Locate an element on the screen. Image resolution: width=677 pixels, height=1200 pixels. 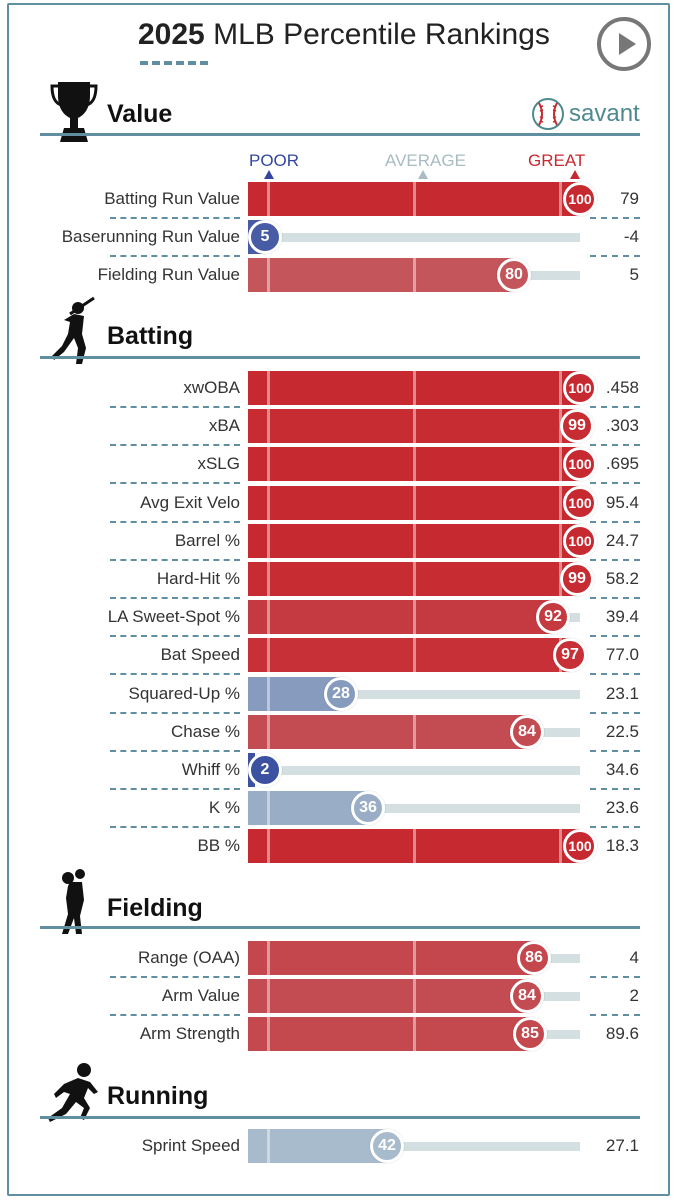
scale-great-label: GREAT is located at coordinates (557, 160).